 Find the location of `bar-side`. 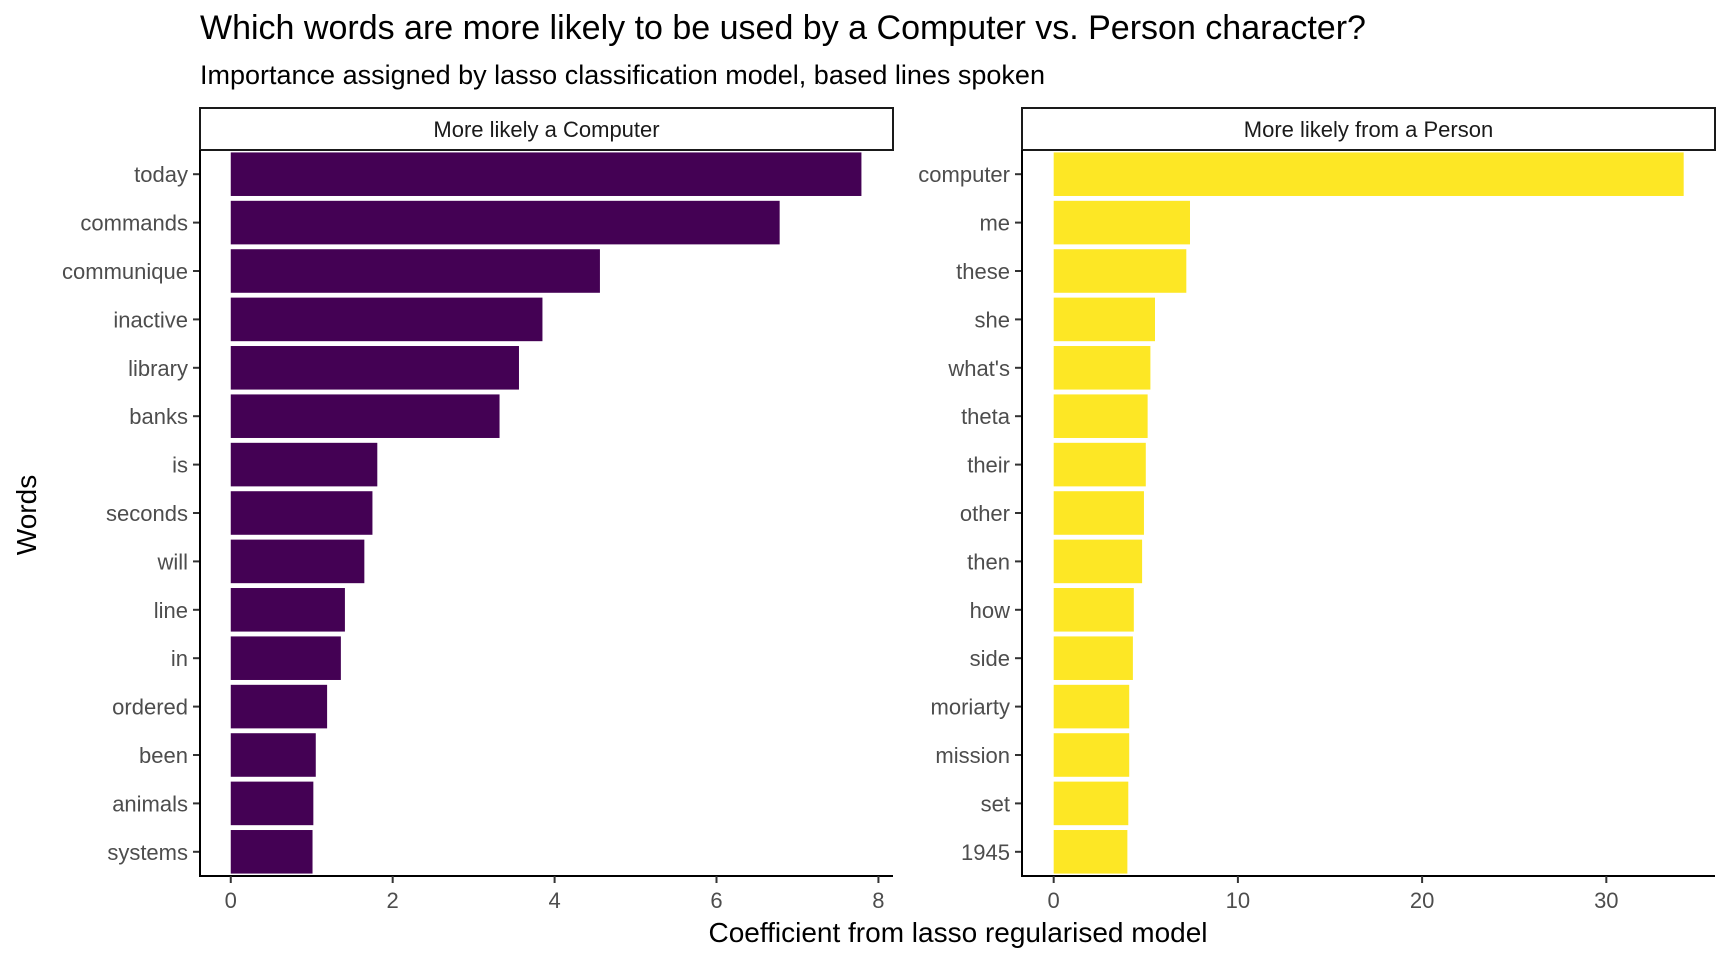

bar-side is located at coordinates (1093, 658).